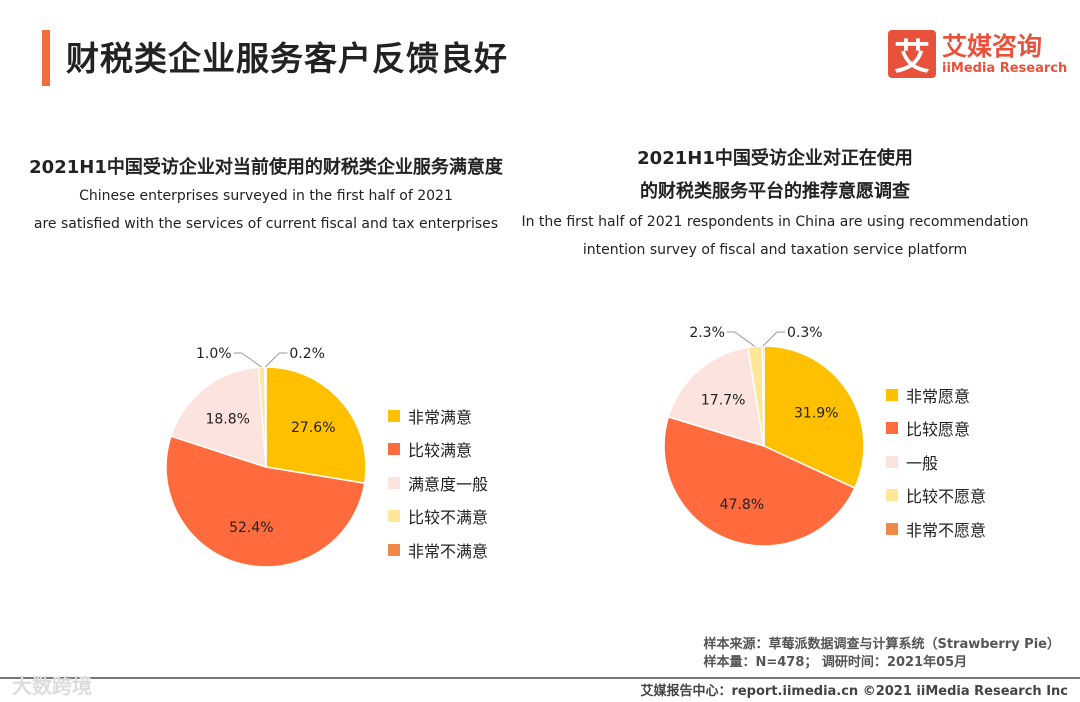 This screenshot has height=702, width=1080. I want to click on legend-item: 比较不愿意, so click(936, 496).